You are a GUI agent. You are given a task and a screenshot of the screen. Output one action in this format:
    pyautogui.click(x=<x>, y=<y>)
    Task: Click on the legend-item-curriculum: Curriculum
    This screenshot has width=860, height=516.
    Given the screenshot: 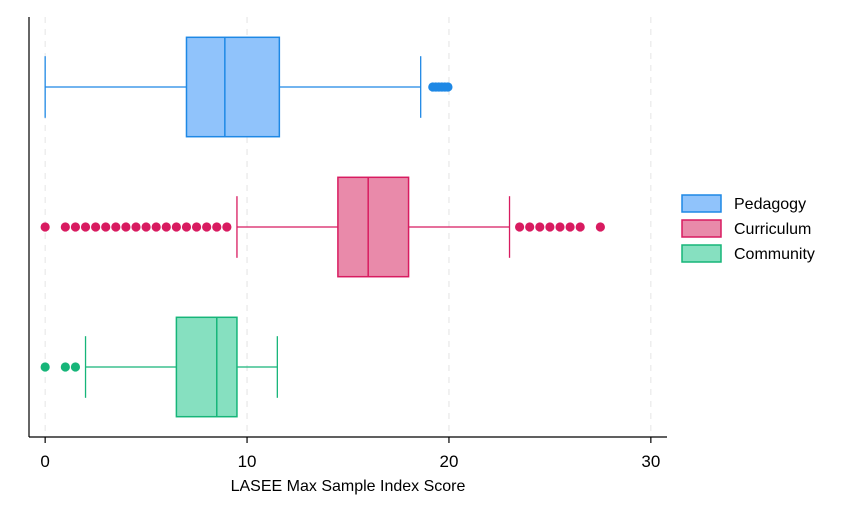 What is the action you would take?
    pyautogui.click(x=746, y=228)
    